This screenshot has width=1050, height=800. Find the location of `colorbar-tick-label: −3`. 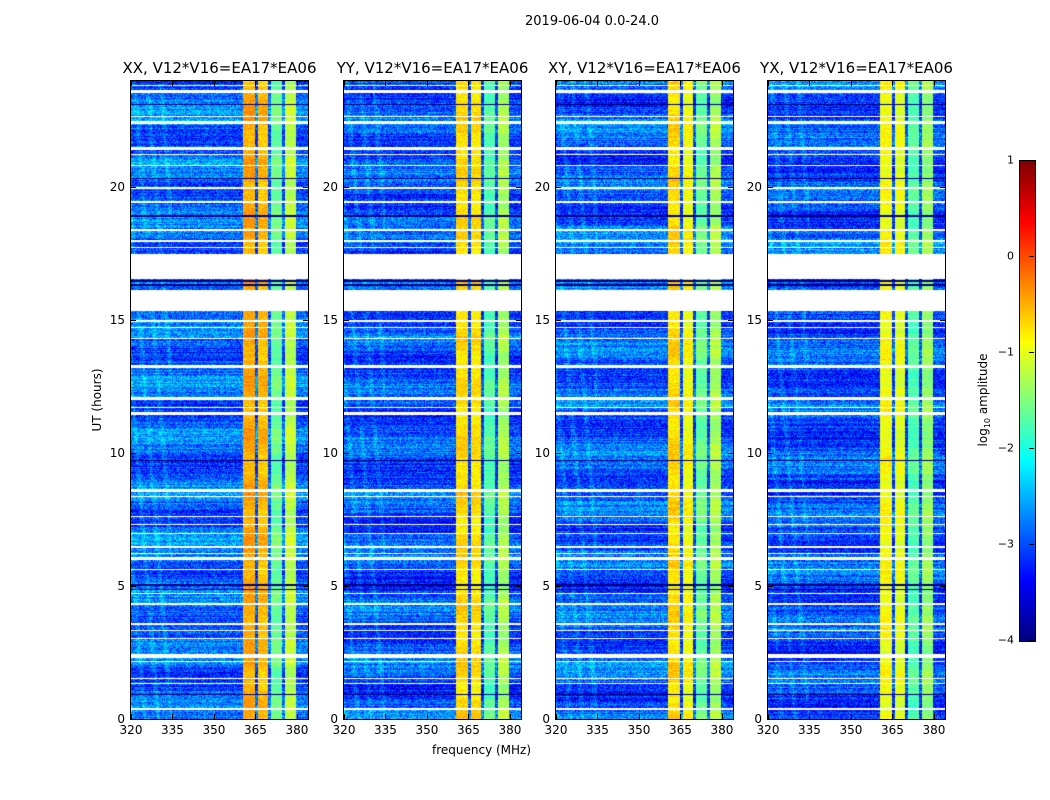

colorbar-tick-label: −3 is located at coordinates (1005, 544).